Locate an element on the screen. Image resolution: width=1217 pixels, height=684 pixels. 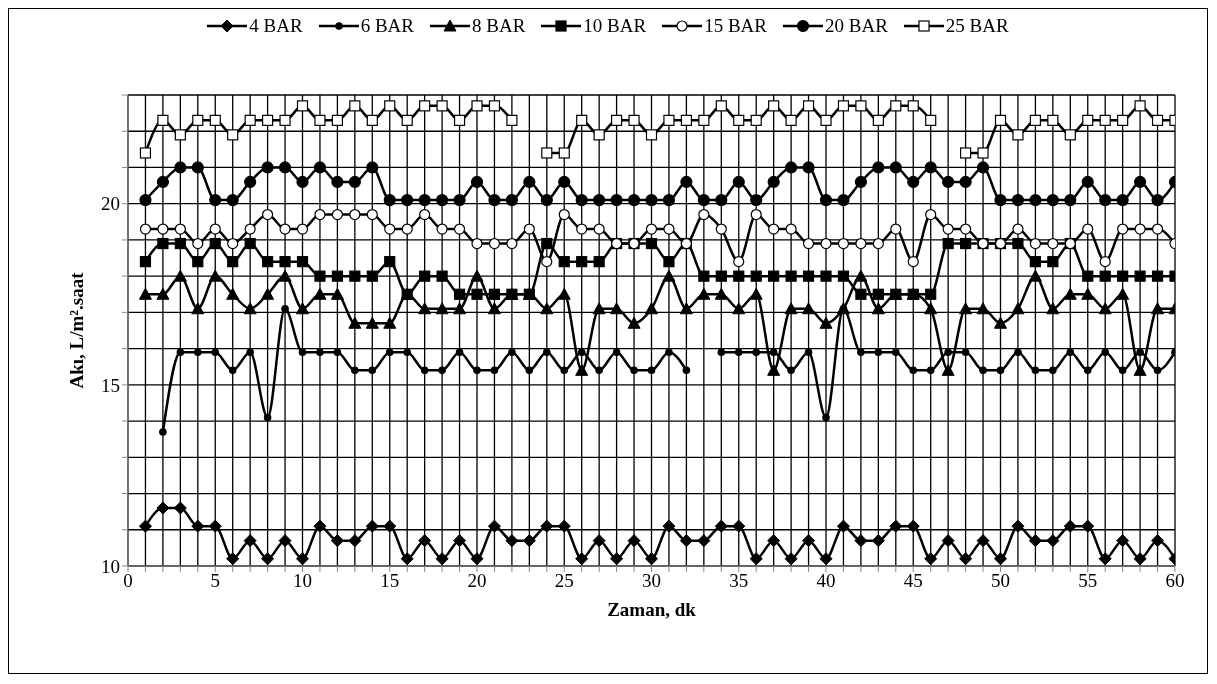
legend-label: 20 BAR is located at coordinates (856, 26).